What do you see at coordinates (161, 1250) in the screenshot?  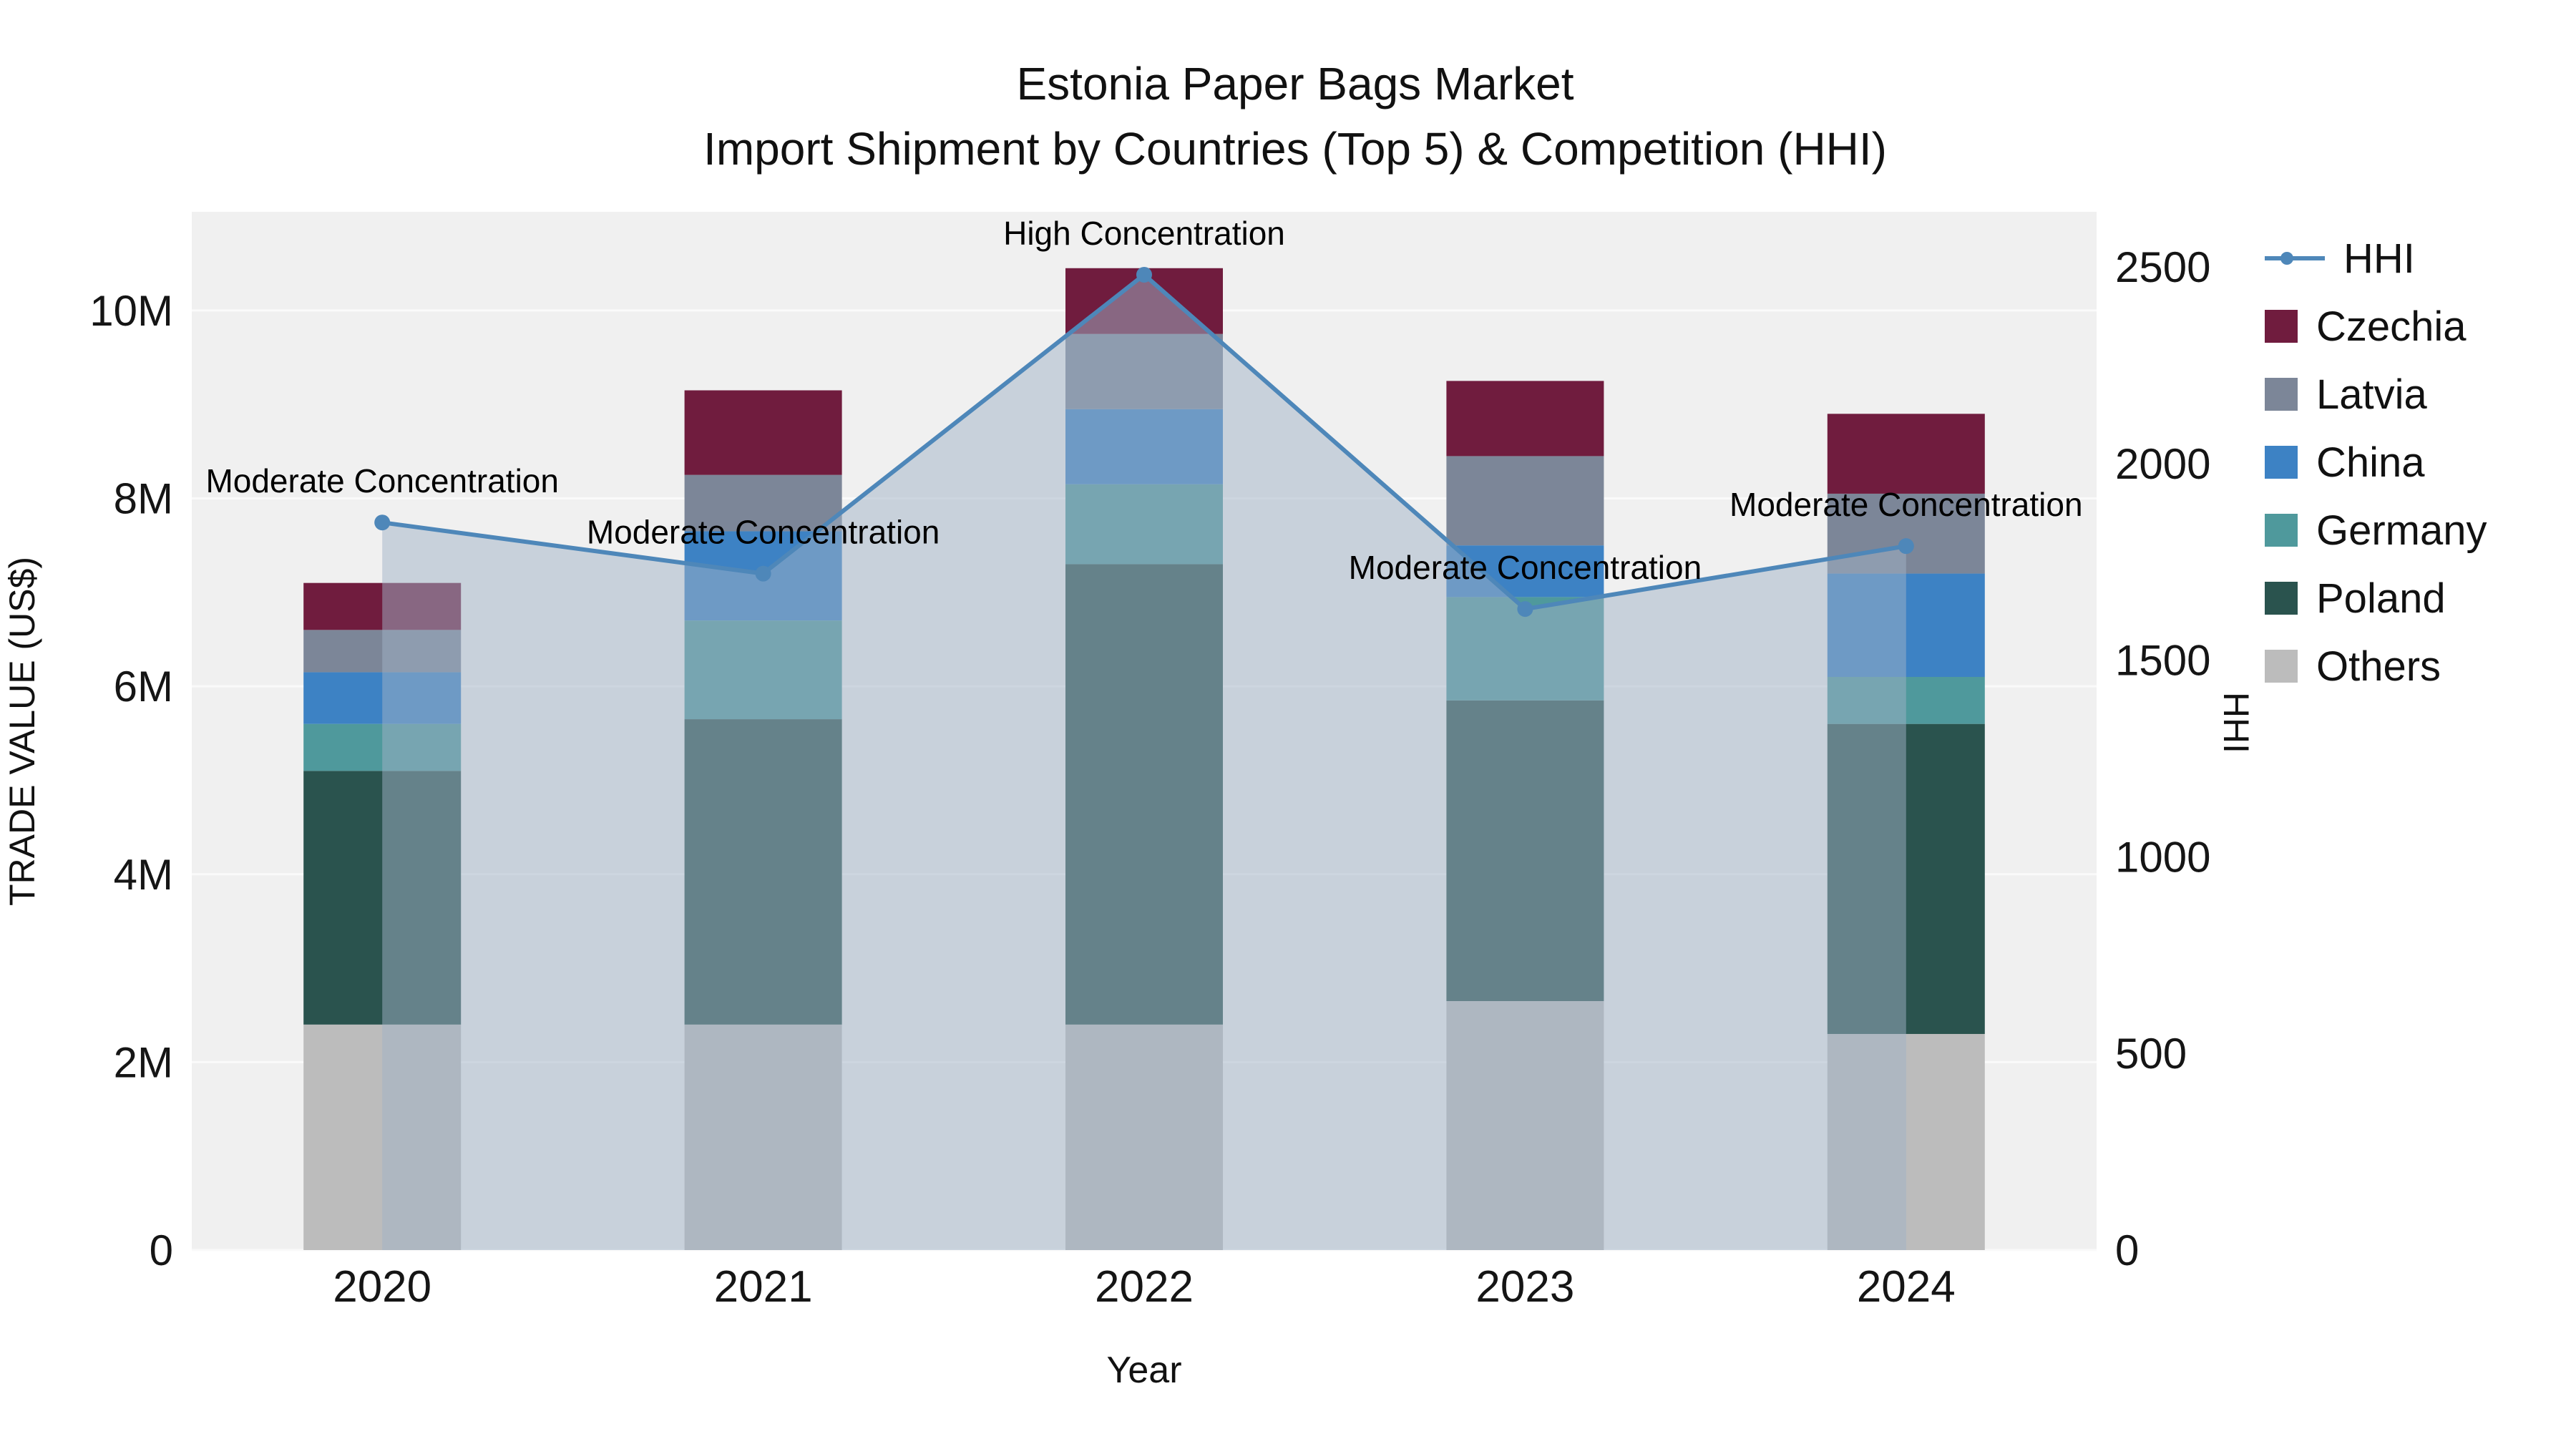 I see `y-left-tick-0: 0` at bounding box center [161, 1250].